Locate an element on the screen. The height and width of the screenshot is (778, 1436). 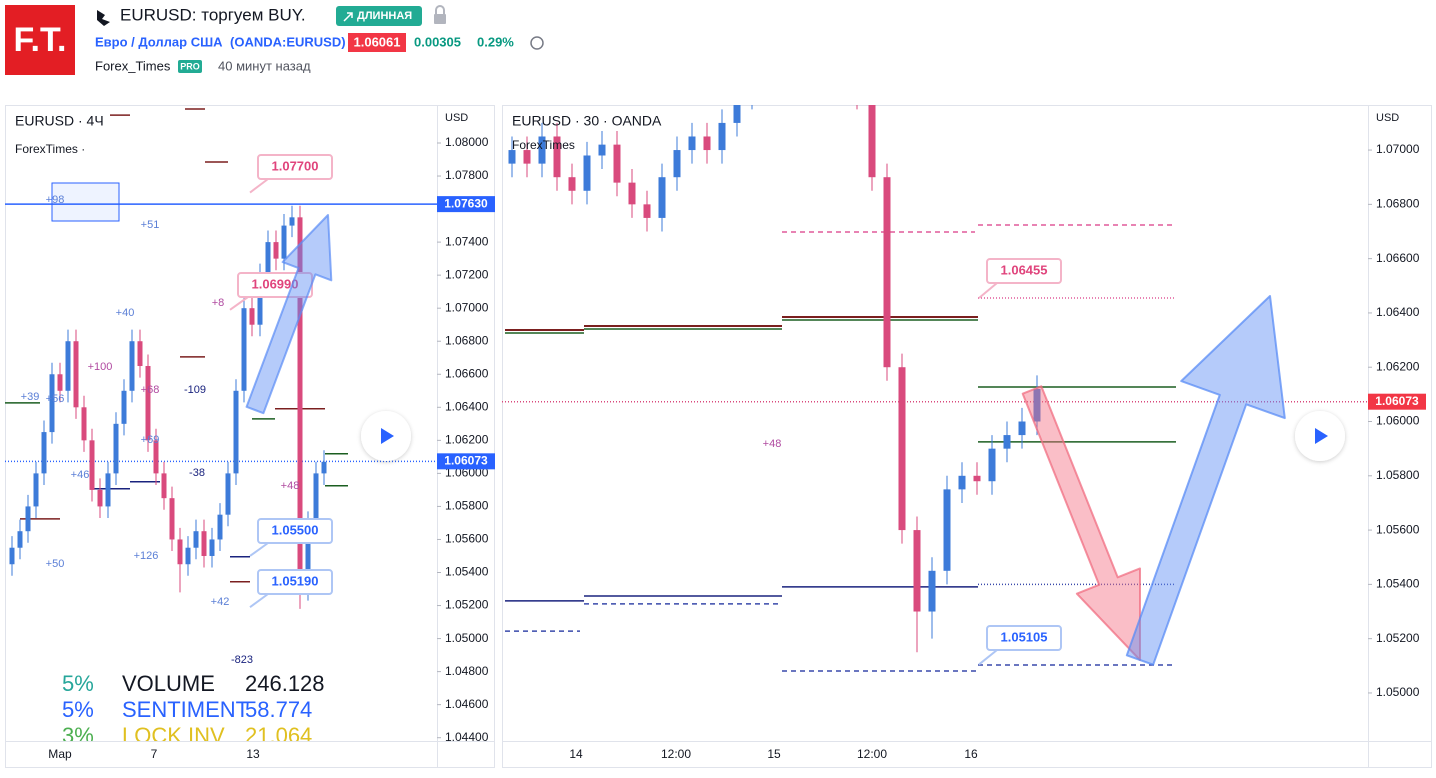
range-box is located at coordinates (85, 202).